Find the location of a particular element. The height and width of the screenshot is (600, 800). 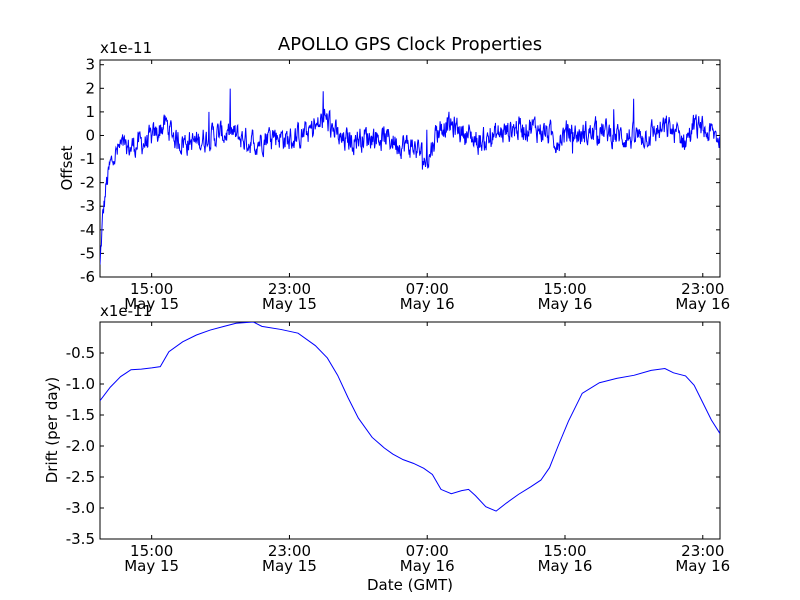

ytick-label: -3.0 is located at coordinates (80, 508).